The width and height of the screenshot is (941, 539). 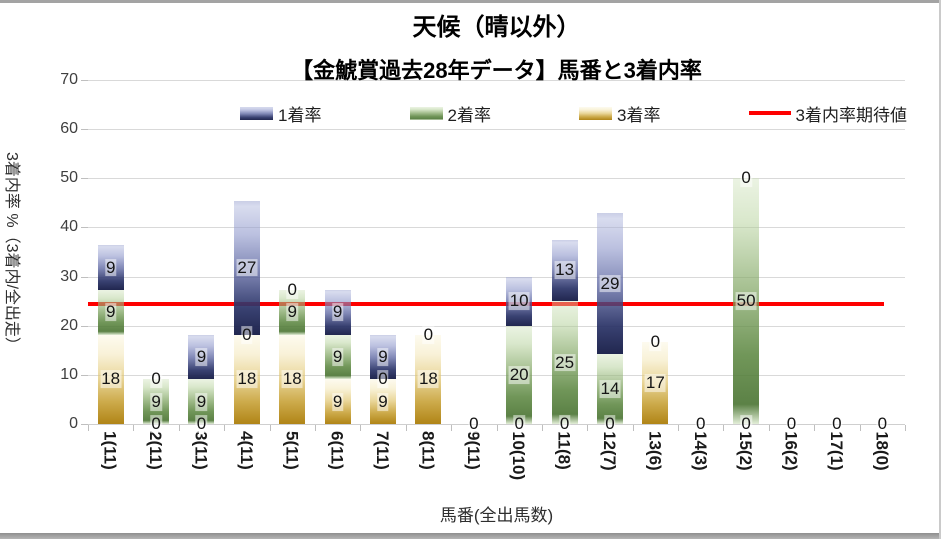 What do you see at coordinates (292, 450) in the screenshot?
I see `x-category-label: 5(11)` at bounding box center [292, 450].